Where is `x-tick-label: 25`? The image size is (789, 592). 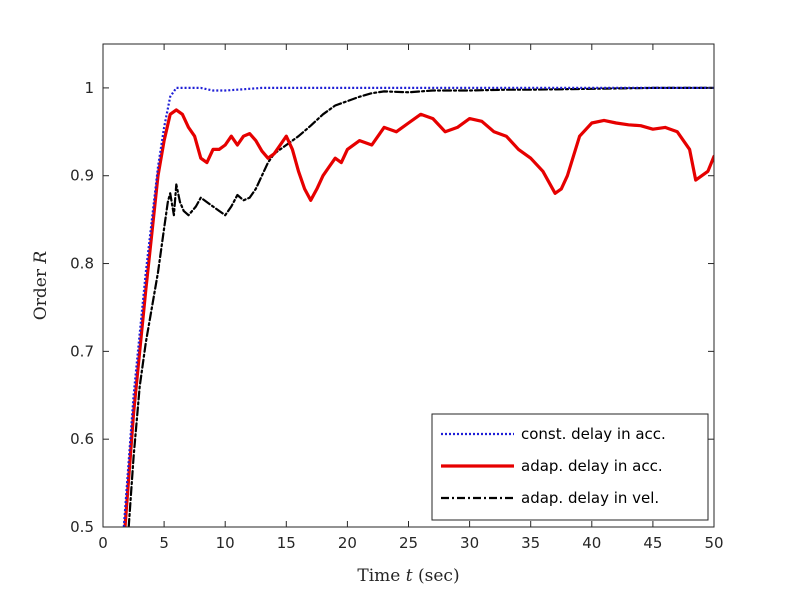
x-tick-label: 25 is located at coordinates (408, 543).